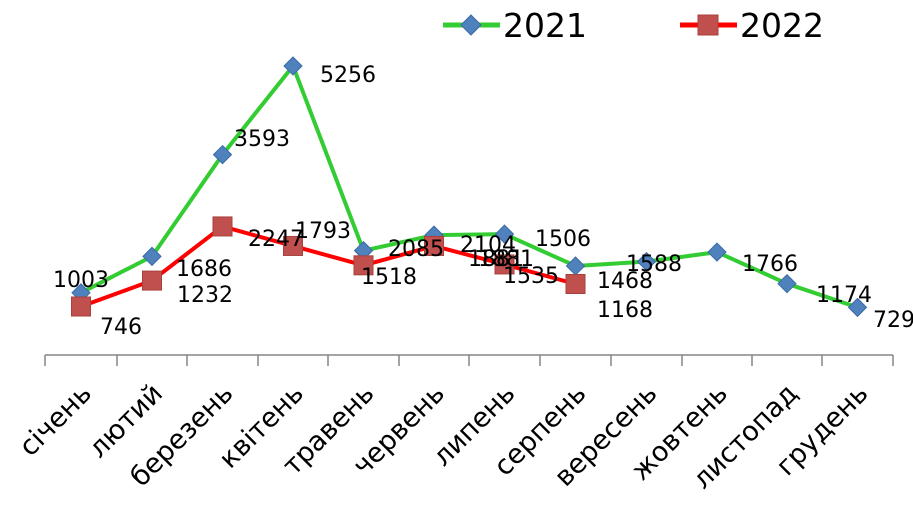 Image resolution: width=913 pixels, height=515 pixels. What do you see at coordinates (531, 276) in the screenshot?
I see `data-label-2022: 1535` at bounding box center [531, 276].